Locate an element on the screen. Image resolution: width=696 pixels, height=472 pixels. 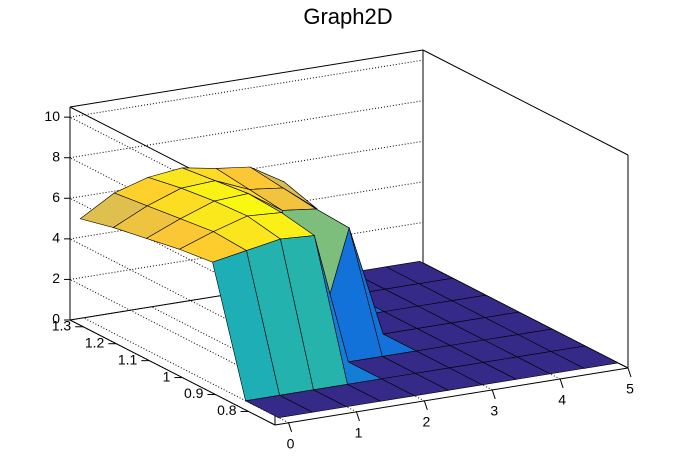
x-tick-label: 0 is located at coordinates (291, 444).